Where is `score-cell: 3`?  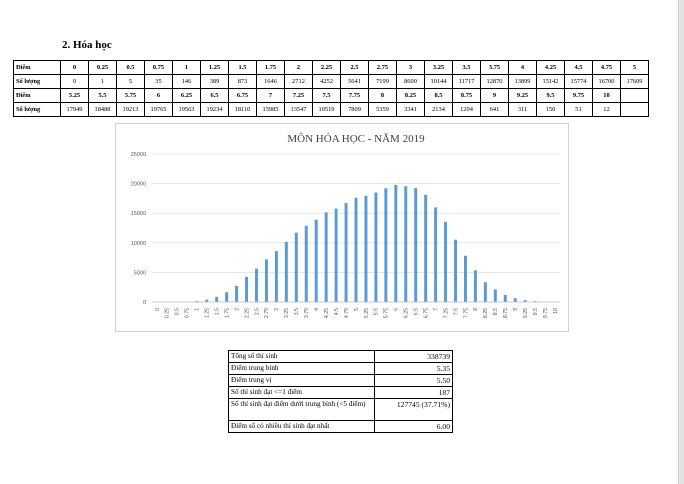
score-cell: 3 is located at coordinates (410, 67).